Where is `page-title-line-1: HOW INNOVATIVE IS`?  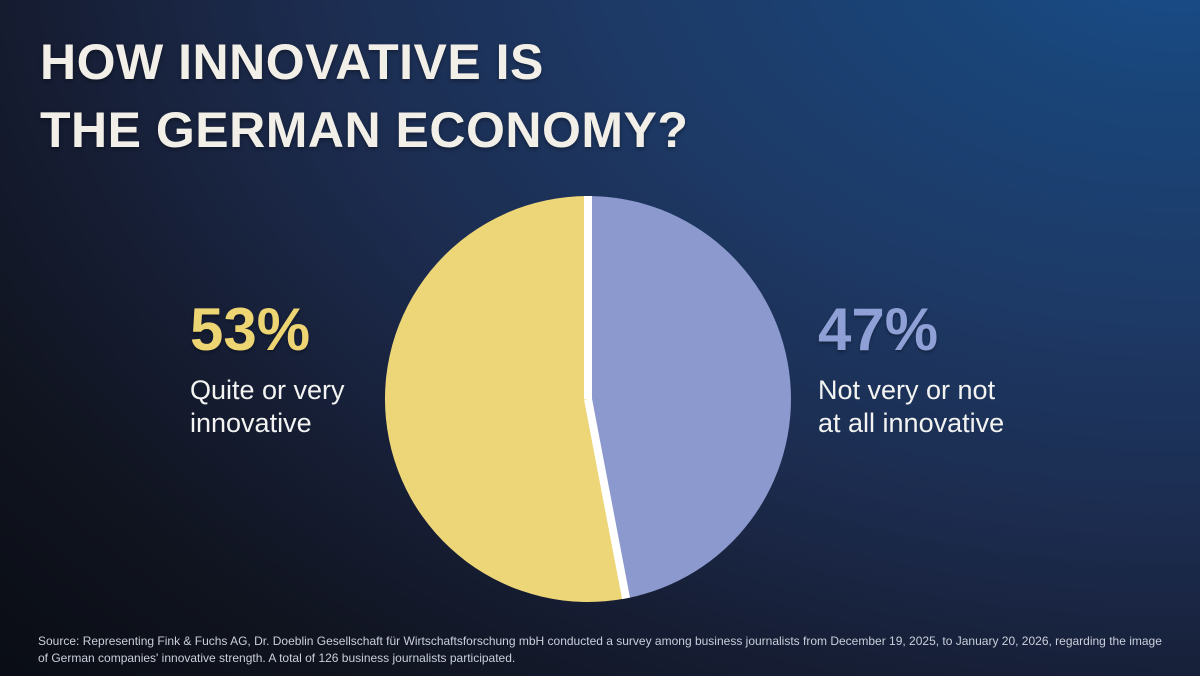
page-title-line-1: HOW INNOVATIVE IS is located at coordinates (292, 62).